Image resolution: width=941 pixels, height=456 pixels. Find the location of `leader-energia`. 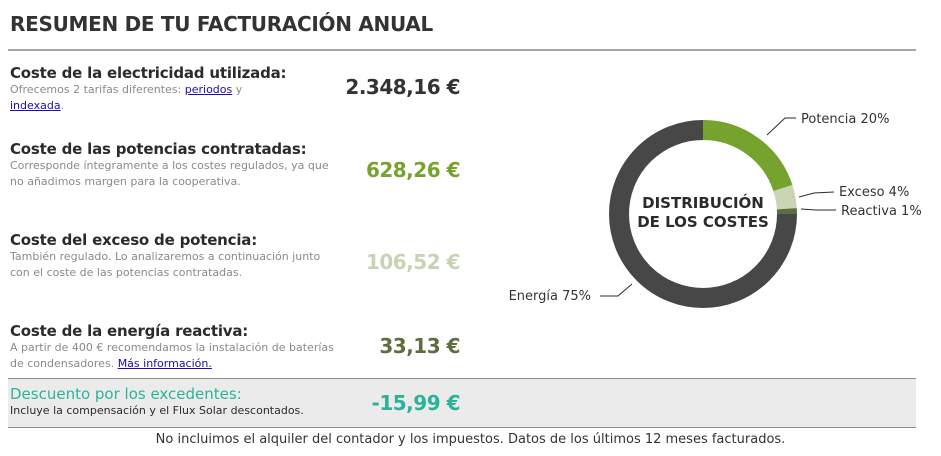

leader-energia is located at coordinates (616, 290).